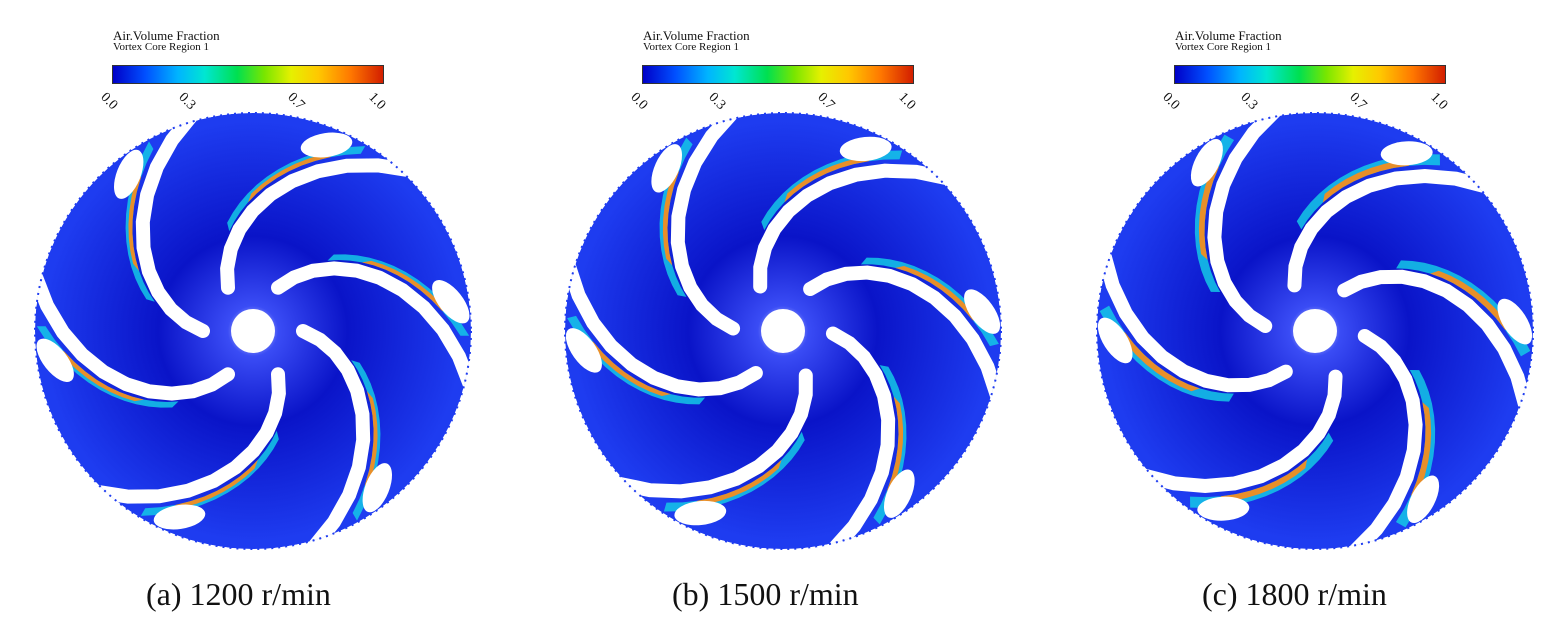 The width and height of the screenshot is (1559, 634). Describe the element at coordinates (238, 594) in the screenshot. I see `caption: (a) 1200 r/min` at that location.